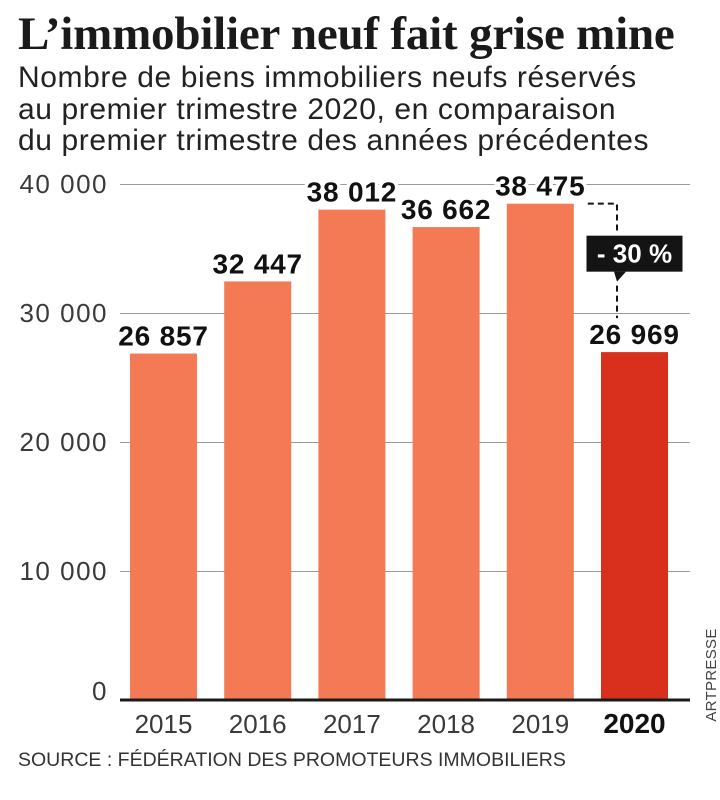 This screenshot has width=720, height=800. What do you see at coordinates (352, 192) in the screenshot?
I see `value-label-2017: 38 012` at bounding box center [352, 192].